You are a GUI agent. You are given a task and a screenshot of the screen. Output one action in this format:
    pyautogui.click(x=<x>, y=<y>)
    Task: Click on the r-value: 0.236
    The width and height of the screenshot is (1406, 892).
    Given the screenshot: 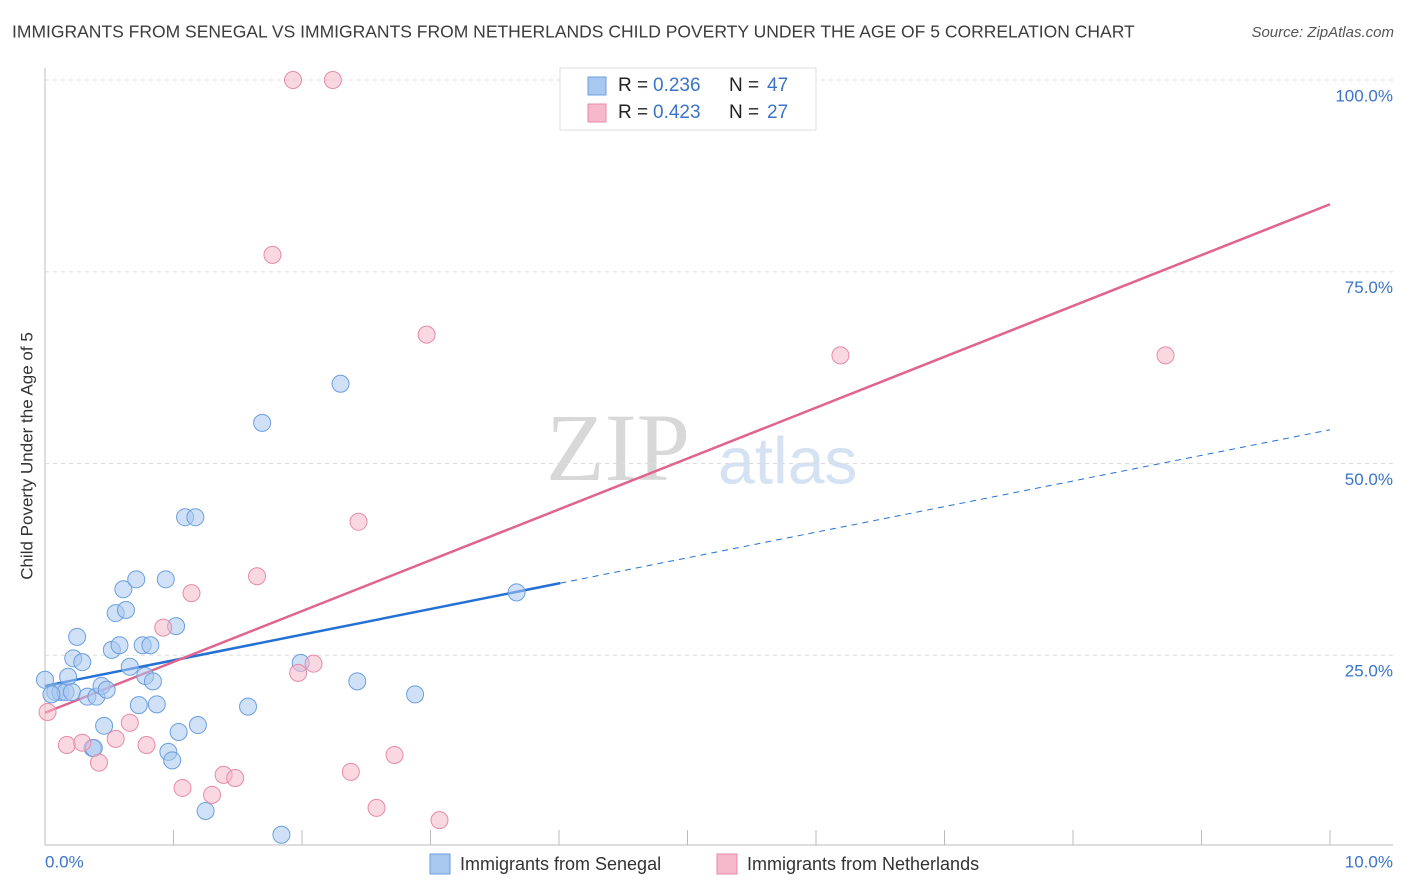 What is the action you would take?
    pyautogui.click(x=677, y=85)
    